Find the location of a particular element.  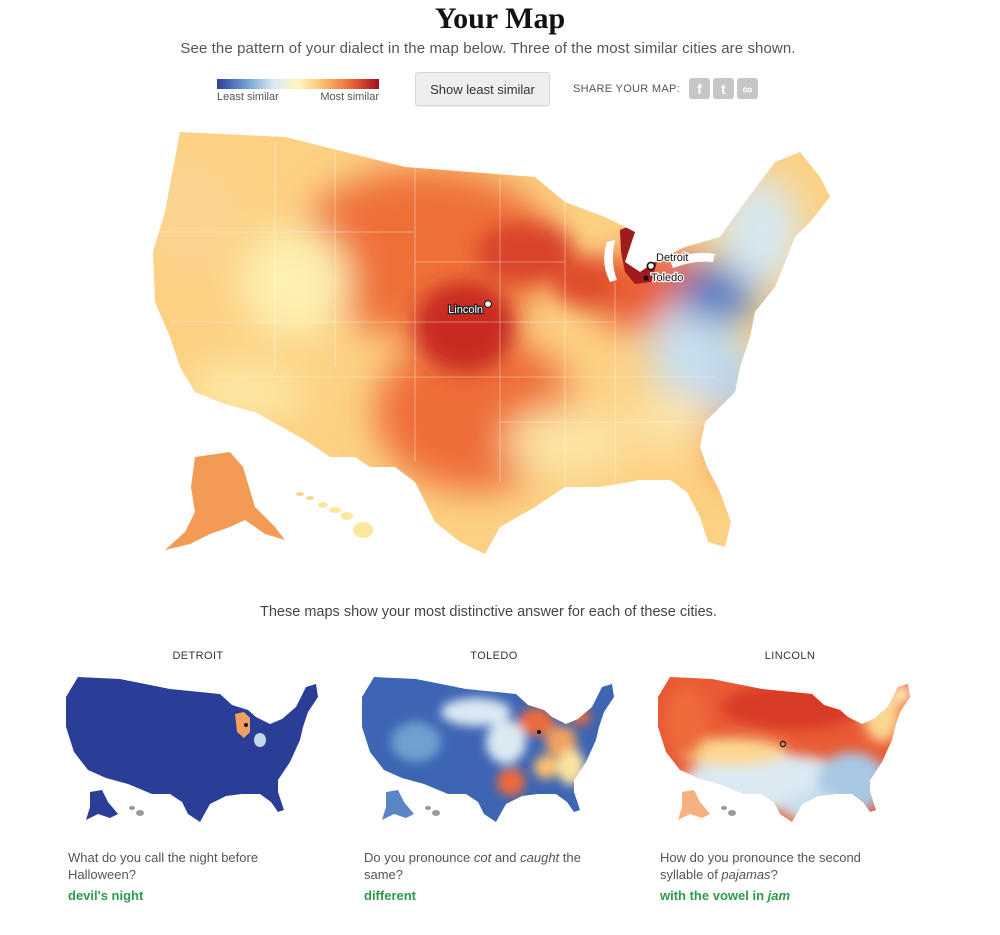

answer-toledo: different is located at coordinates (390, 895).